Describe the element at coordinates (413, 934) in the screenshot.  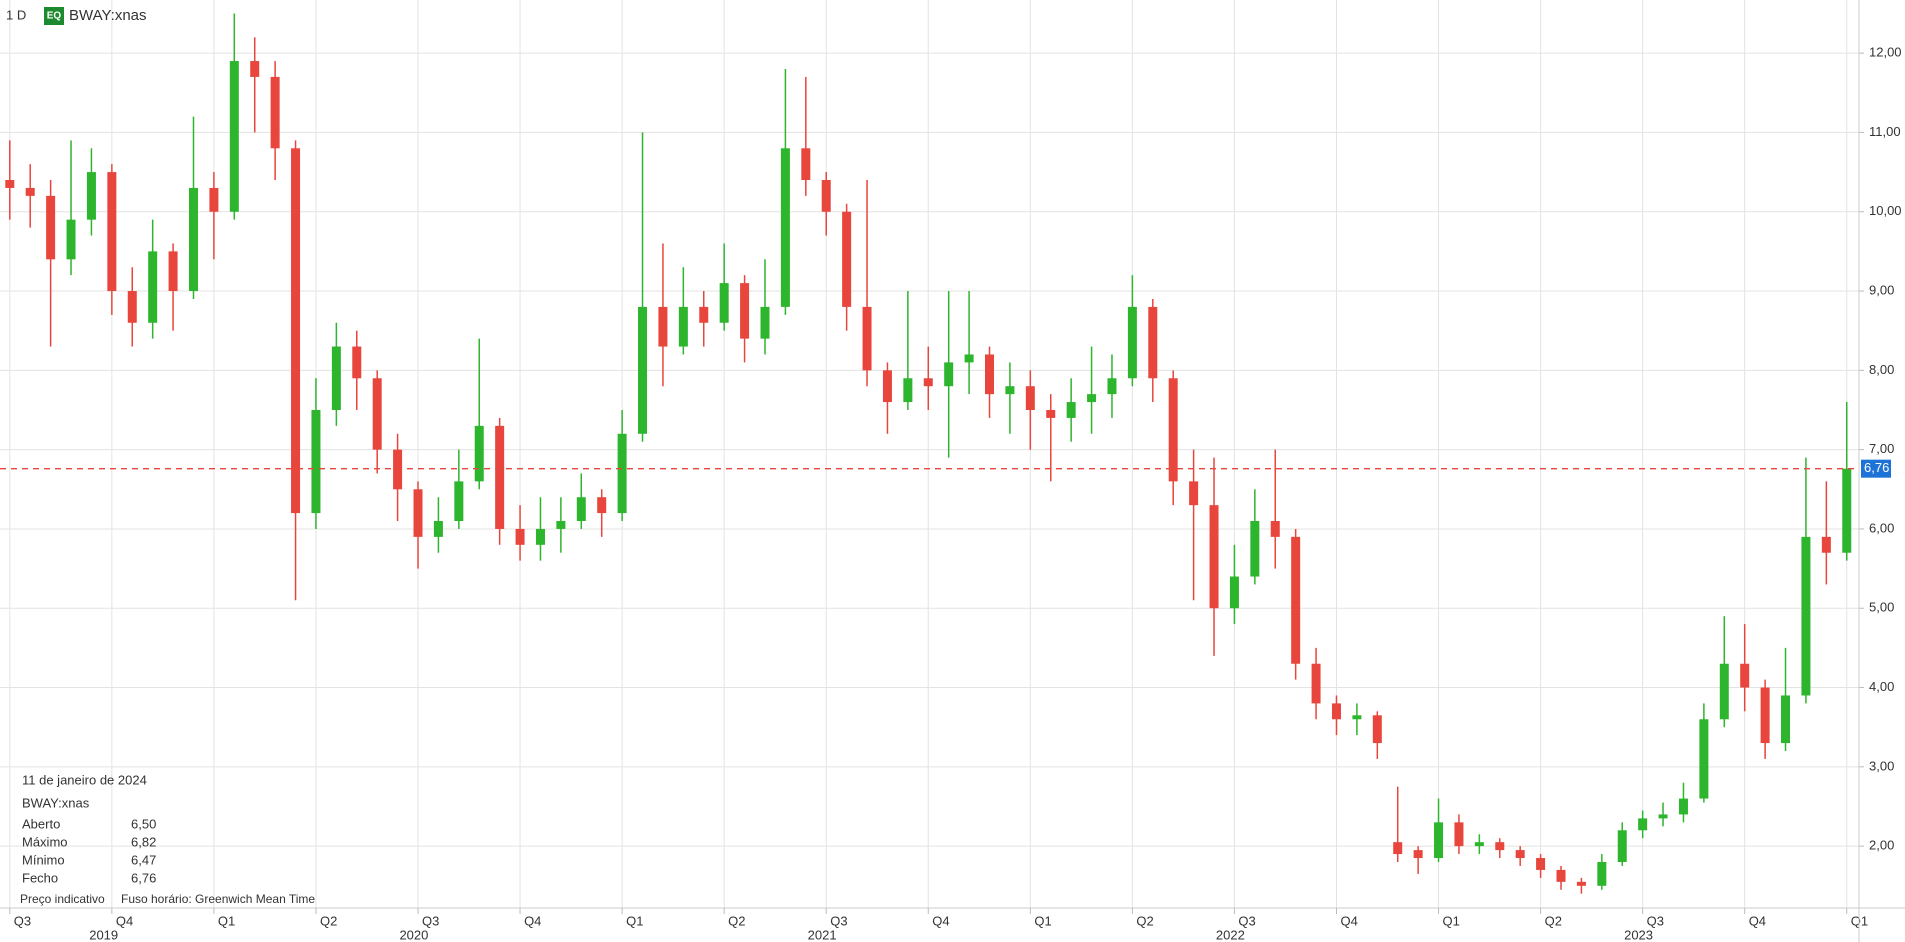
I see `year-label: 2020` at that location.